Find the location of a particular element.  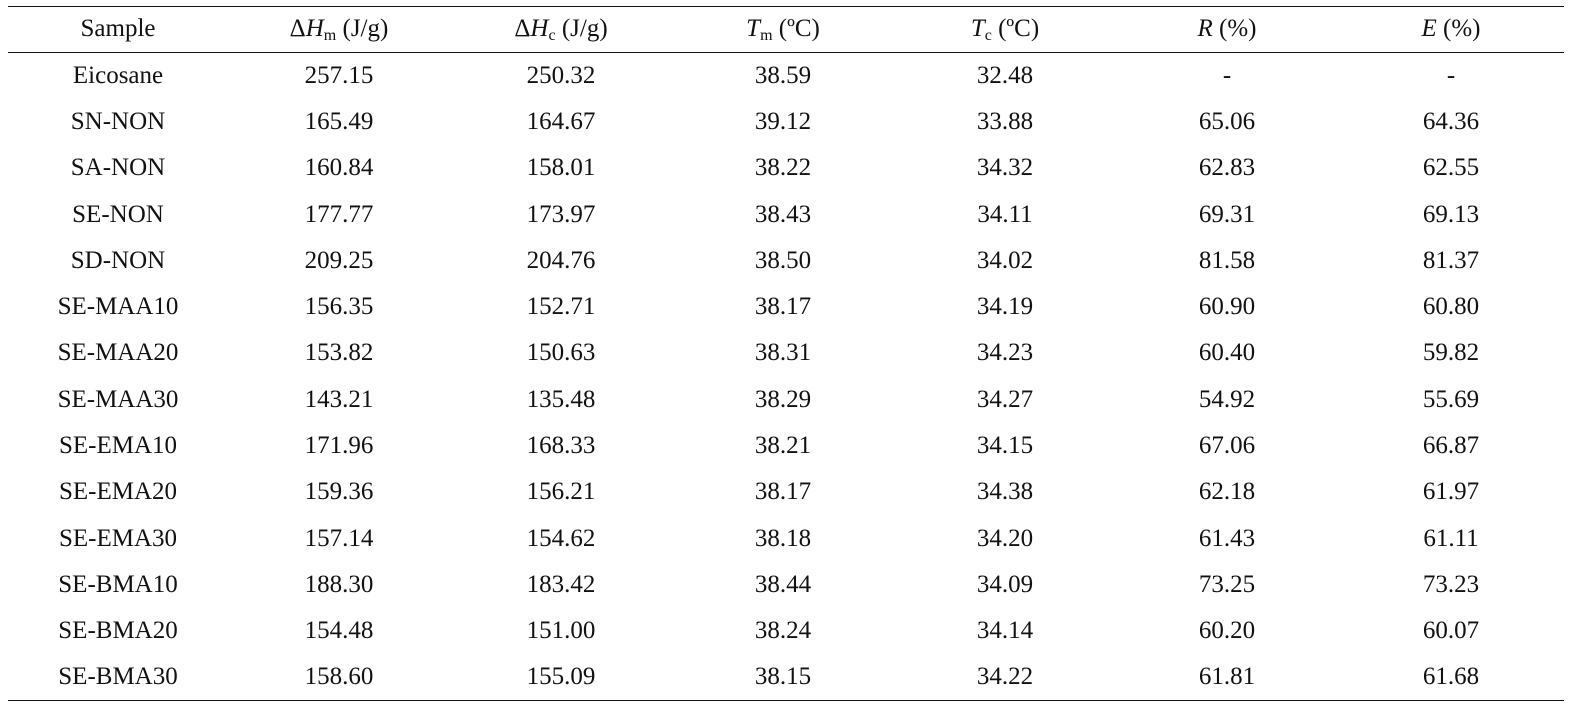

value-cell: 38.17 is located at coordinates (783, 307).